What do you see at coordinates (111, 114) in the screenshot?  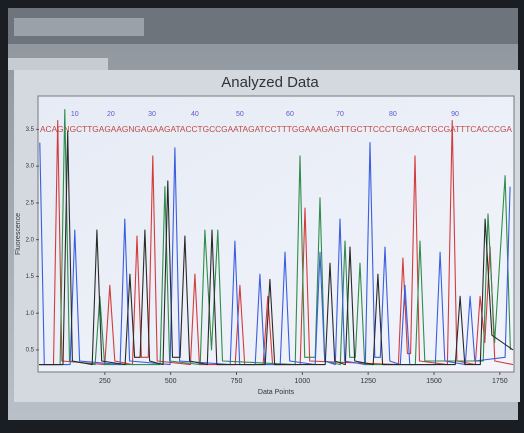 I see `base-position-label: 20` at bounding box center [111, 114].